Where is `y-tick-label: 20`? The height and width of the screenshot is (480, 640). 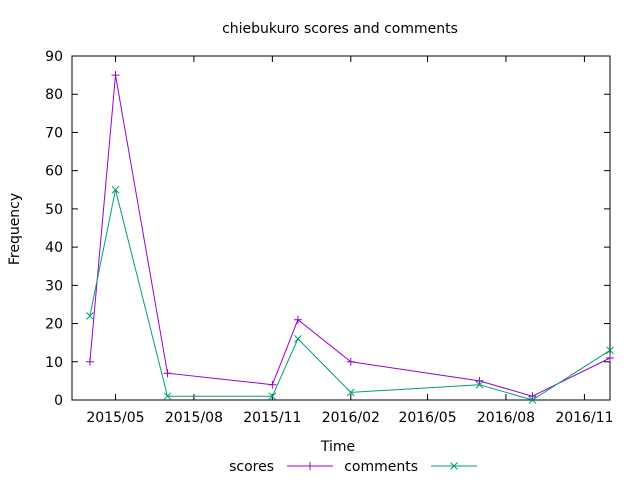
y-tick-label: 20 is located at coordinates (54, 325).